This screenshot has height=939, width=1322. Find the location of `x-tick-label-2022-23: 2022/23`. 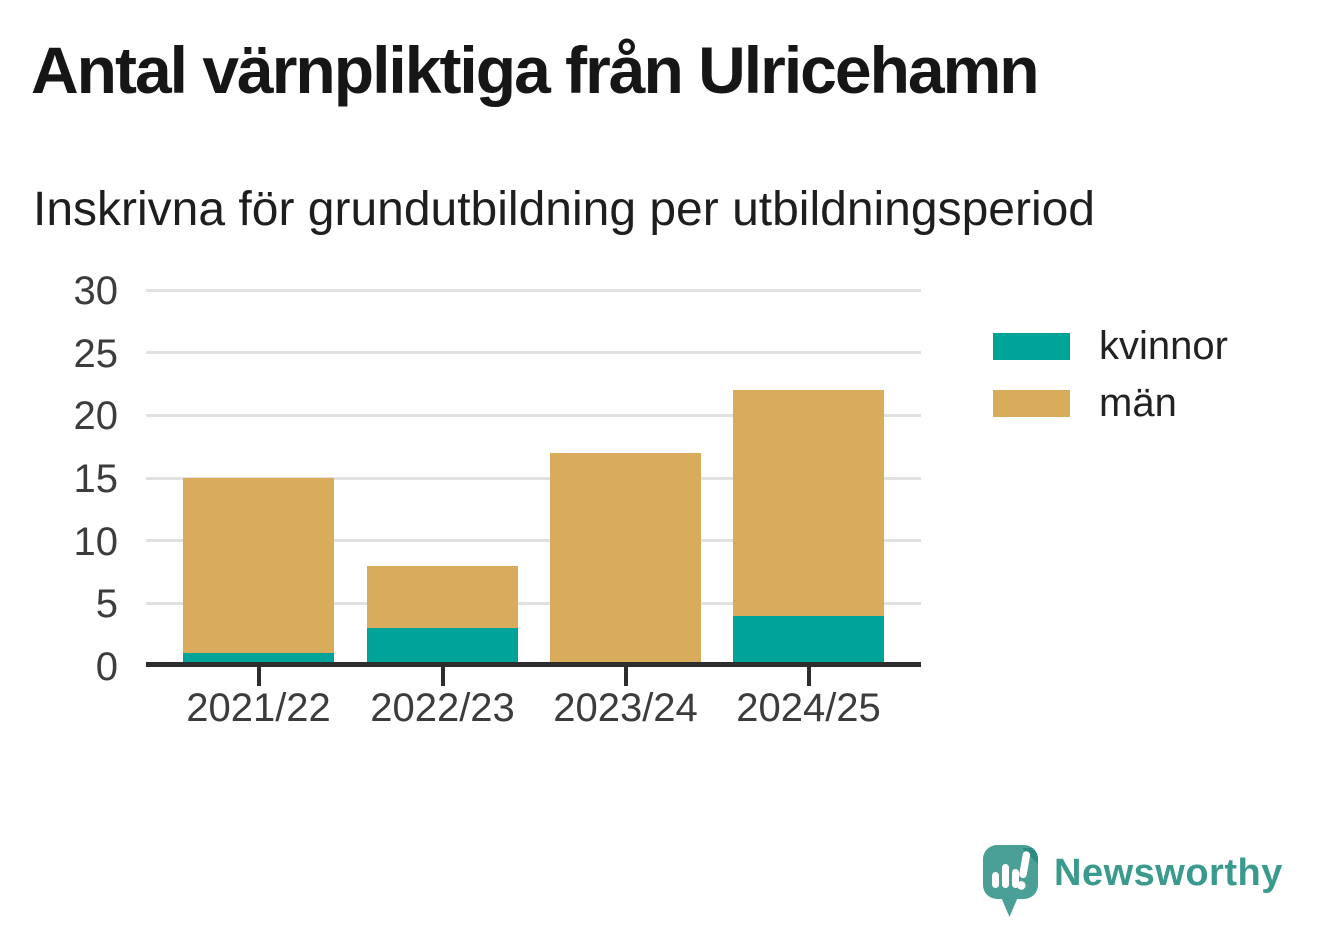

x-tick-label-2022-23: 2022/23 is located at coordinates (442, 708).